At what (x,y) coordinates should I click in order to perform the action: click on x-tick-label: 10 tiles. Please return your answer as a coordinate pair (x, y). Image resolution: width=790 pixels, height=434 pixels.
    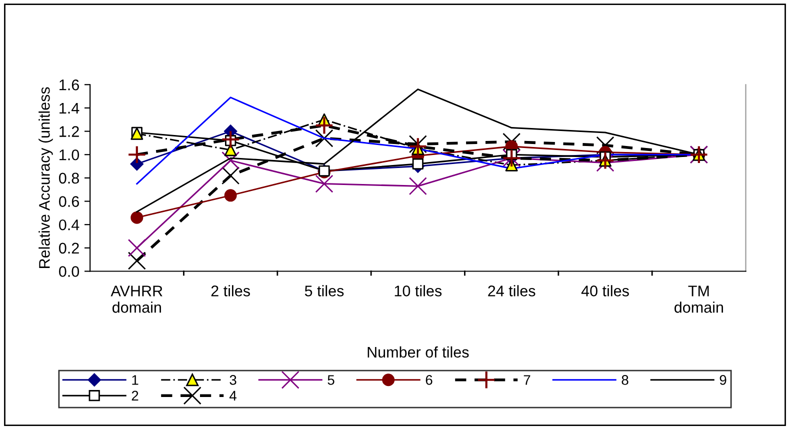
    Looking at the image, I should click on (418, 290).